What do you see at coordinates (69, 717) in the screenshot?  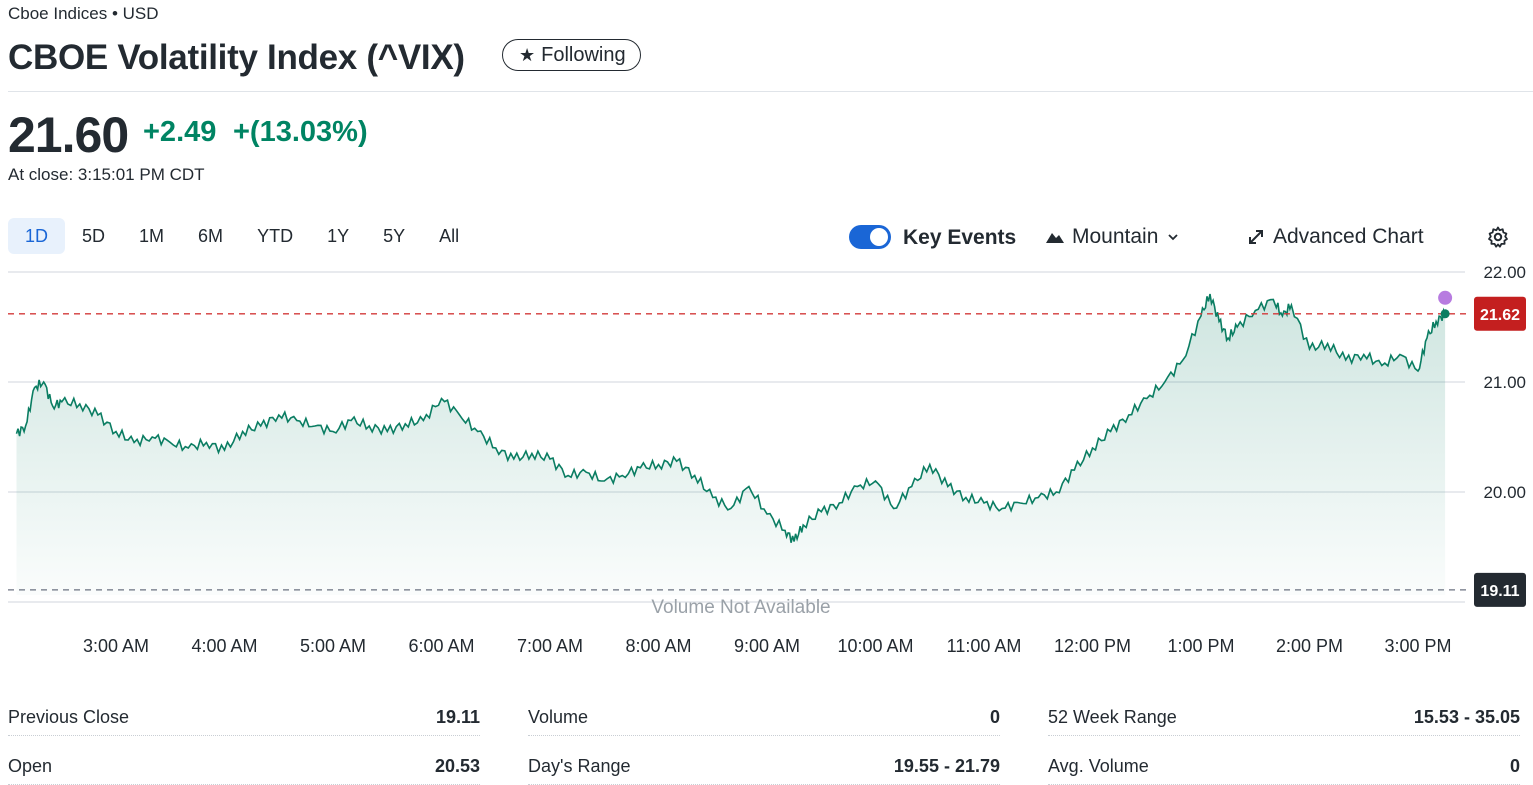 I see `stat-label: Previous Close` at bounding box center [69, 717].